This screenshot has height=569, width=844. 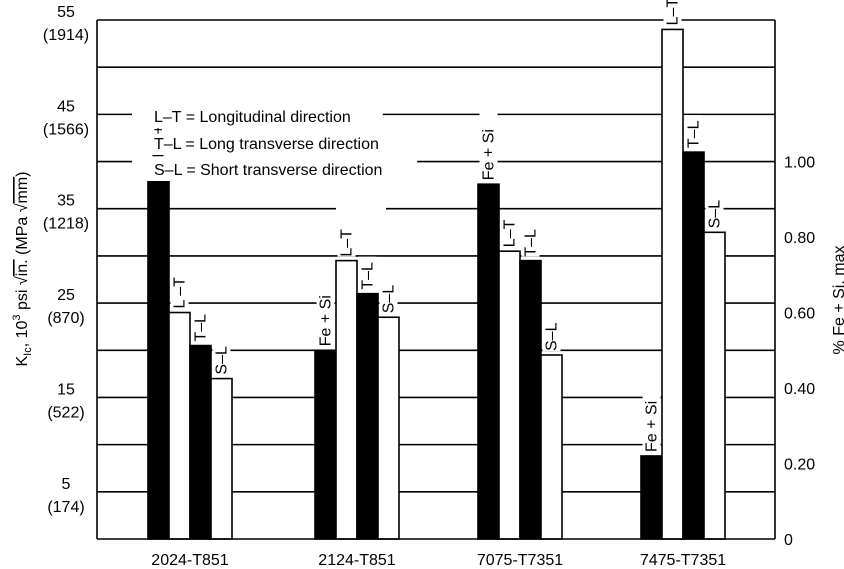 I want to click on gridline-gap, so click(x=361, y=208).